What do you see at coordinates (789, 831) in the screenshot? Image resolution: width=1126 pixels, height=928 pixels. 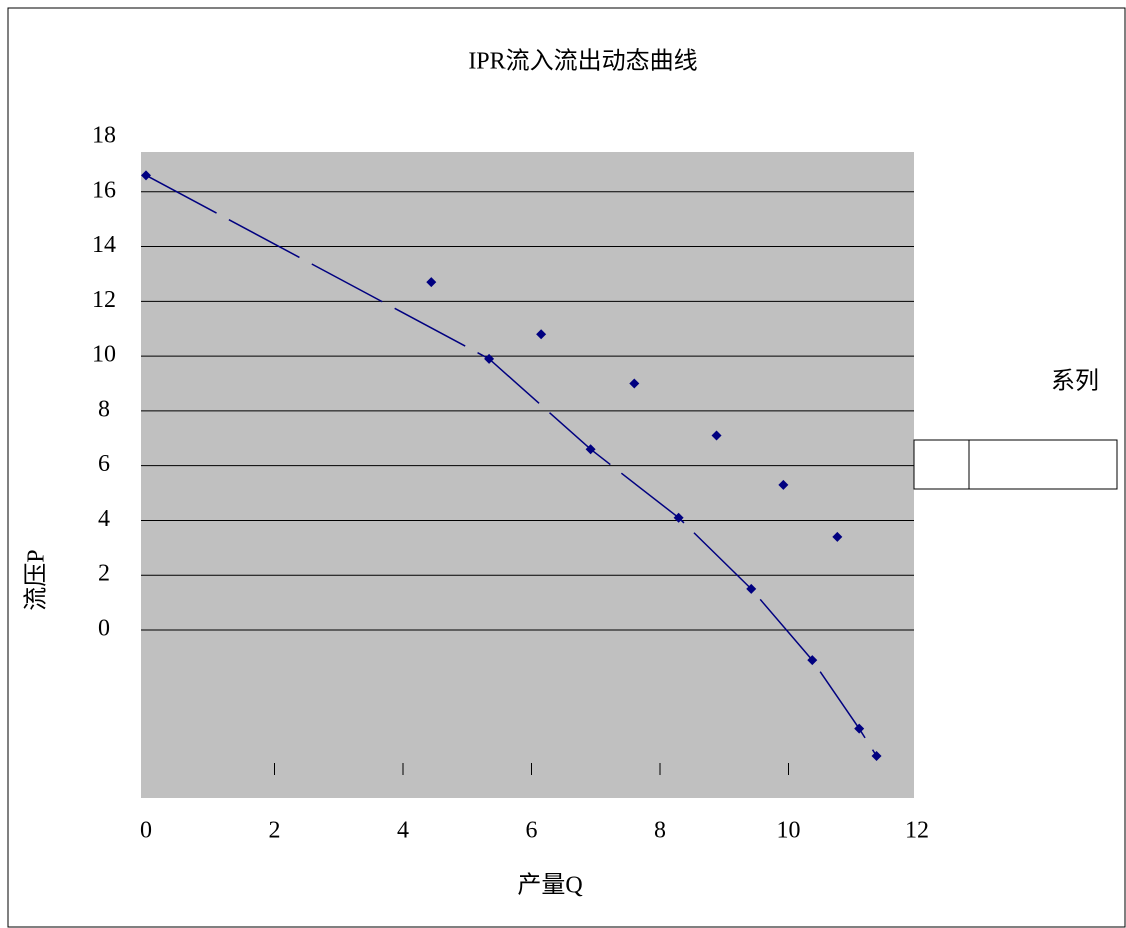 I see `x-tick-label: 10` at bounding box center [789, 831].